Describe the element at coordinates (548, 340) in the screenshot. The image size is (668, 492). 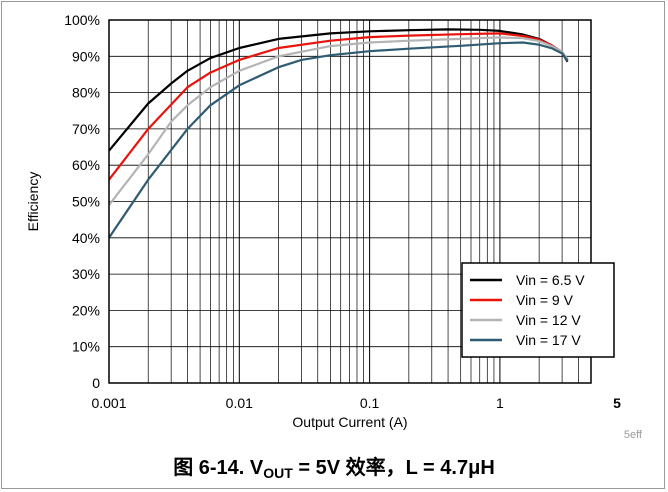
I see `legend-label: Vin = 17 V` at that location.